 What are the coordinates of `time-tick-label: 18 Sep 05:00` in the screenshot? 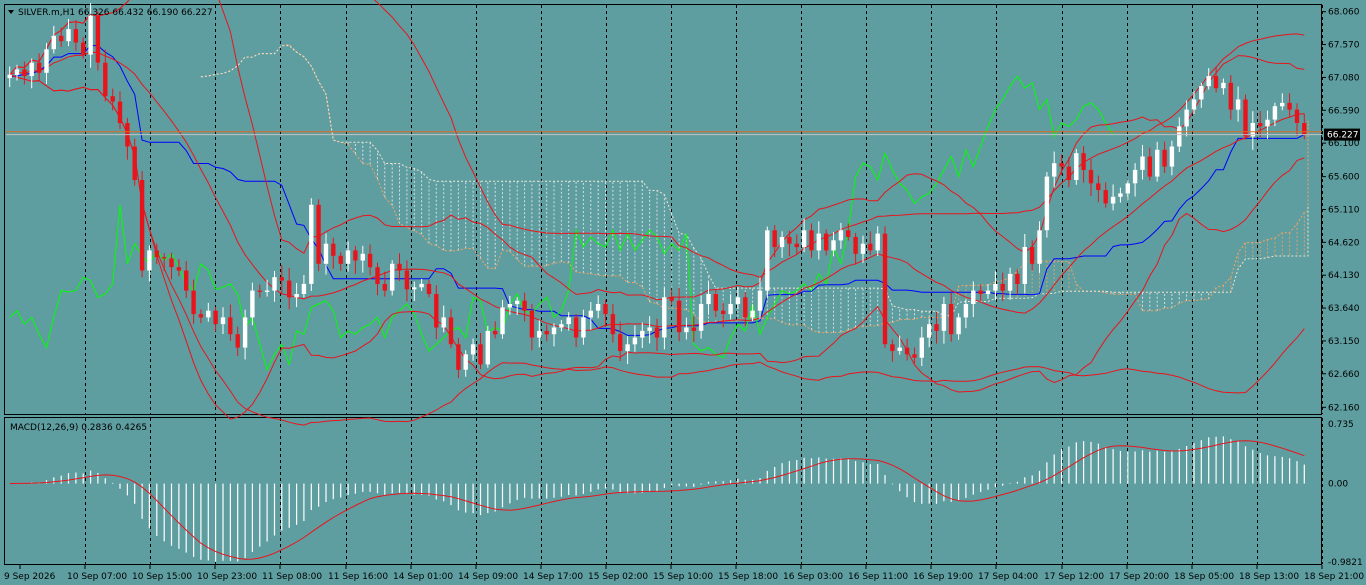 It's located at (1204, 577).